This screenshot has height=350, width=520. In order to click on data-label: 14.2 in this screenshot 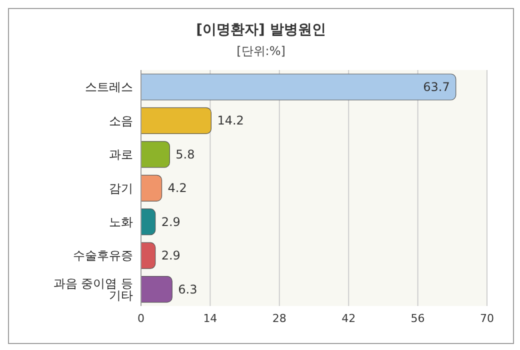, I will do `click(230, 121)`.